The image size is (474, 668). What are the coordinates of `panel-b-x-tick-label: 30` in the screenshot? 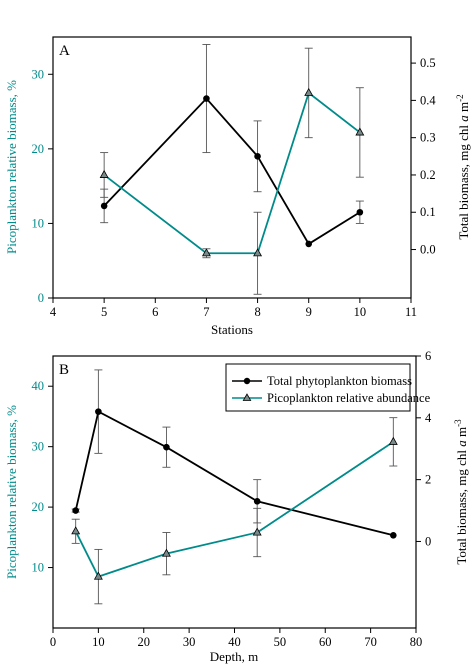 It's located at (189, 642).